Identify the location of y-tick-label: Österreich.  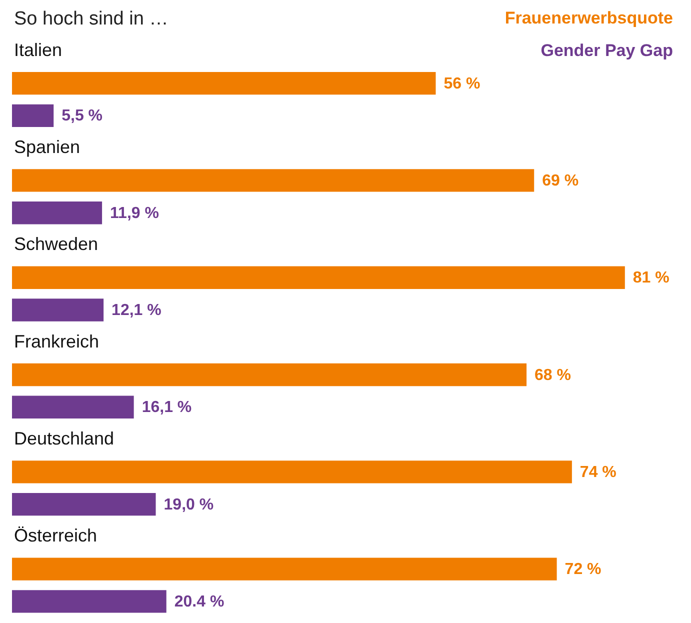
(56, 536).